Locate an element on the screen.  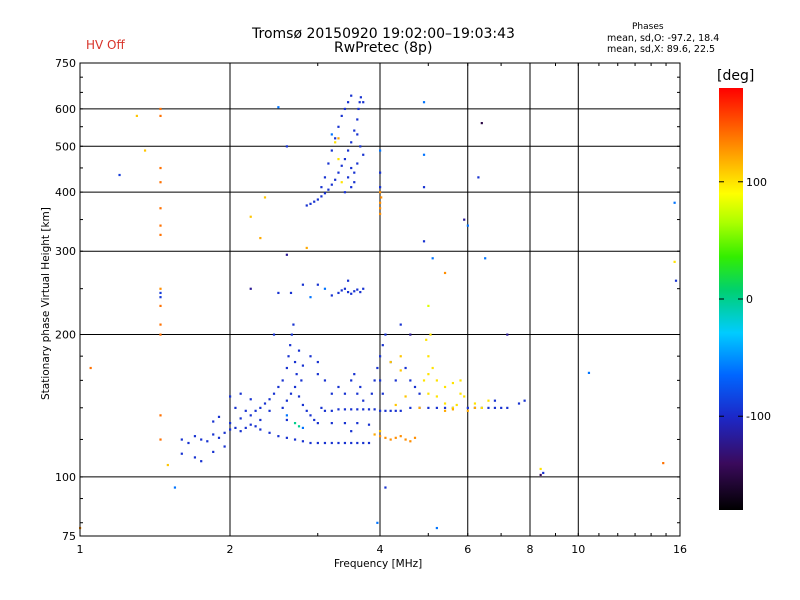
x-axis-label: Frequency [MHz] is located at coordinates (378, 564).